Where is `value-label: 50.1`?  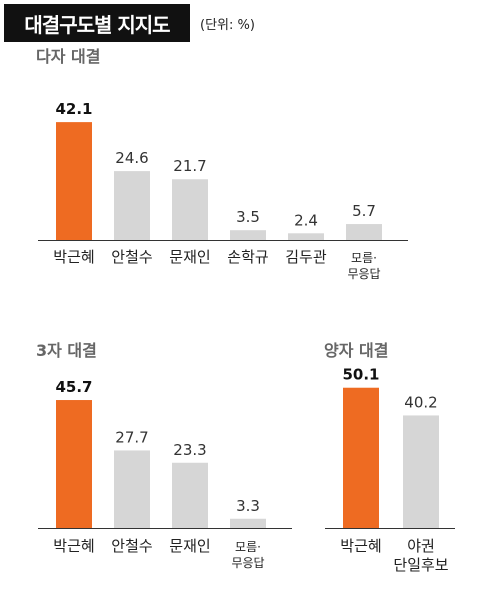 value-label: 50.1 is located at coordinates (360, 375).